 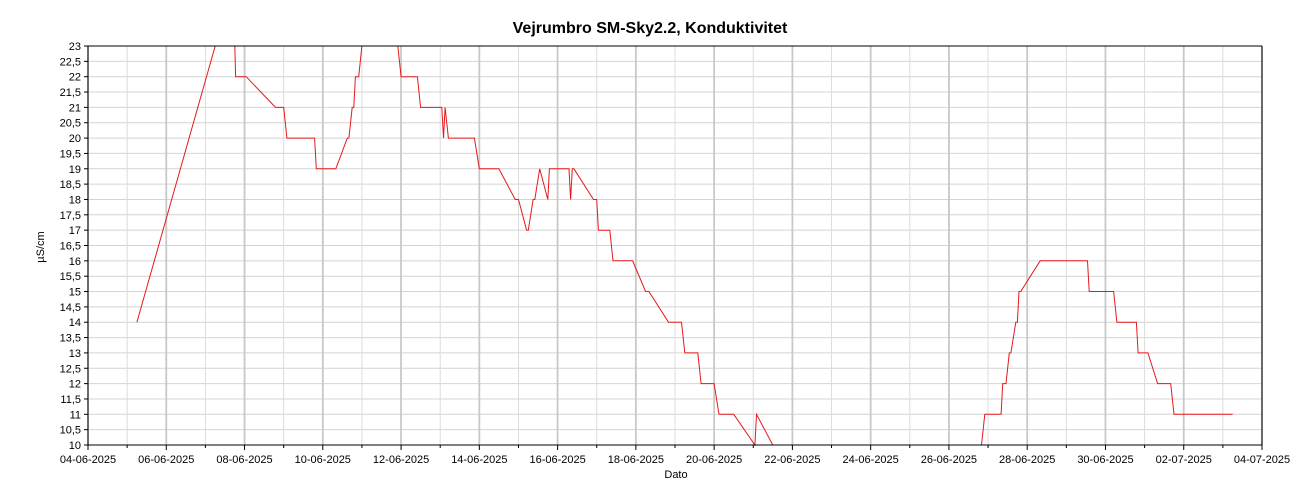 I want to click on y-tick-label: 18,5, so click(x=70, y=185).